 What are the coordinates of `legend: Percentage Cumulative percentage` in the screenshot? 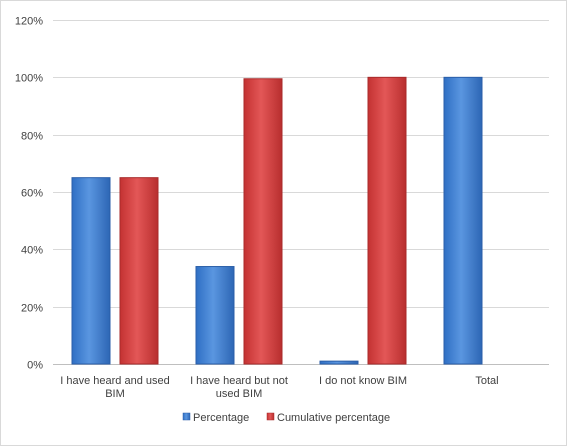 It's located at (286, 418).